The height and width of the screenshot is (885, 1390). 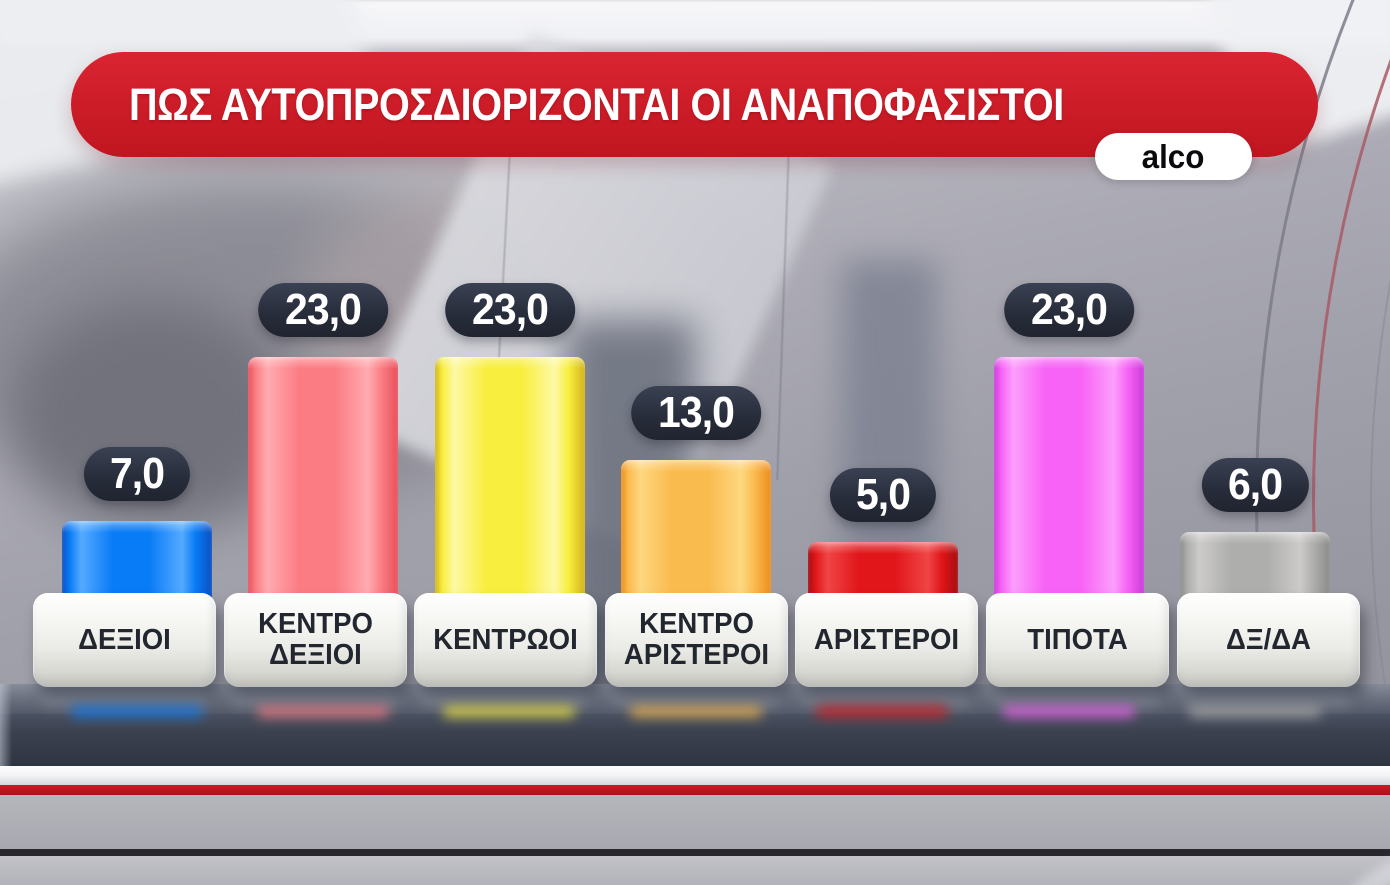 I want to click on category-label: ΔΕΞΙΟΙ, so click(x=124, y=639).